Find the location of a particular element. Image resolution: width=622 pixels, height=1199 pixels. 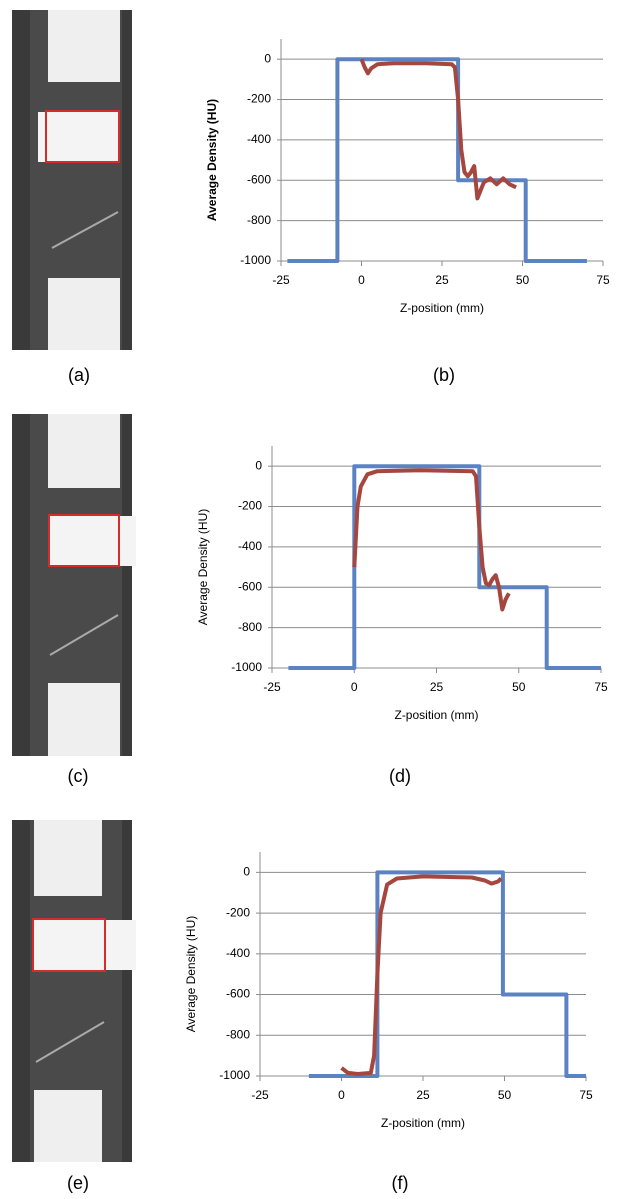

panel-label: (a) is located at coordinates (79, 375).